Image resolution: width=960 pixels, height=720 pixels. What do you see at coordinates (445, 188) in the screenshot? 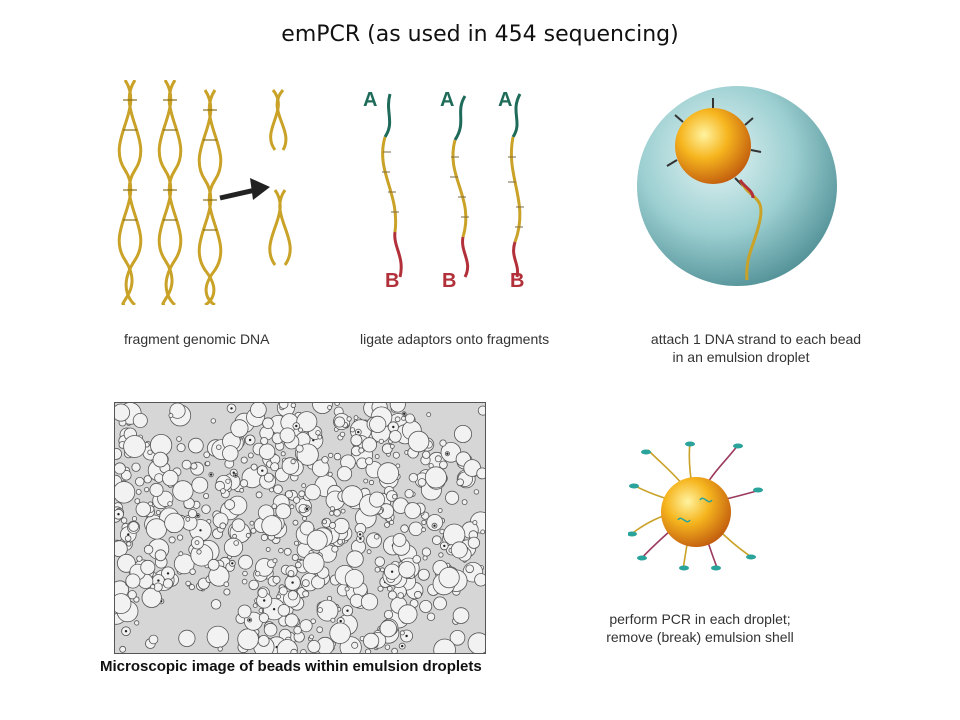
I see `ligate-adaptors-image: A A A B B B` at bounding box center [445, 188].